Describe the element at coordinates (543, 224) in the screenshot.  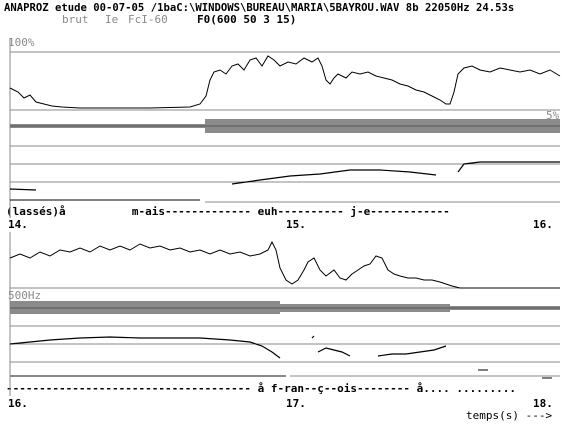
I see `panel1-time-end: 16.` at that location.